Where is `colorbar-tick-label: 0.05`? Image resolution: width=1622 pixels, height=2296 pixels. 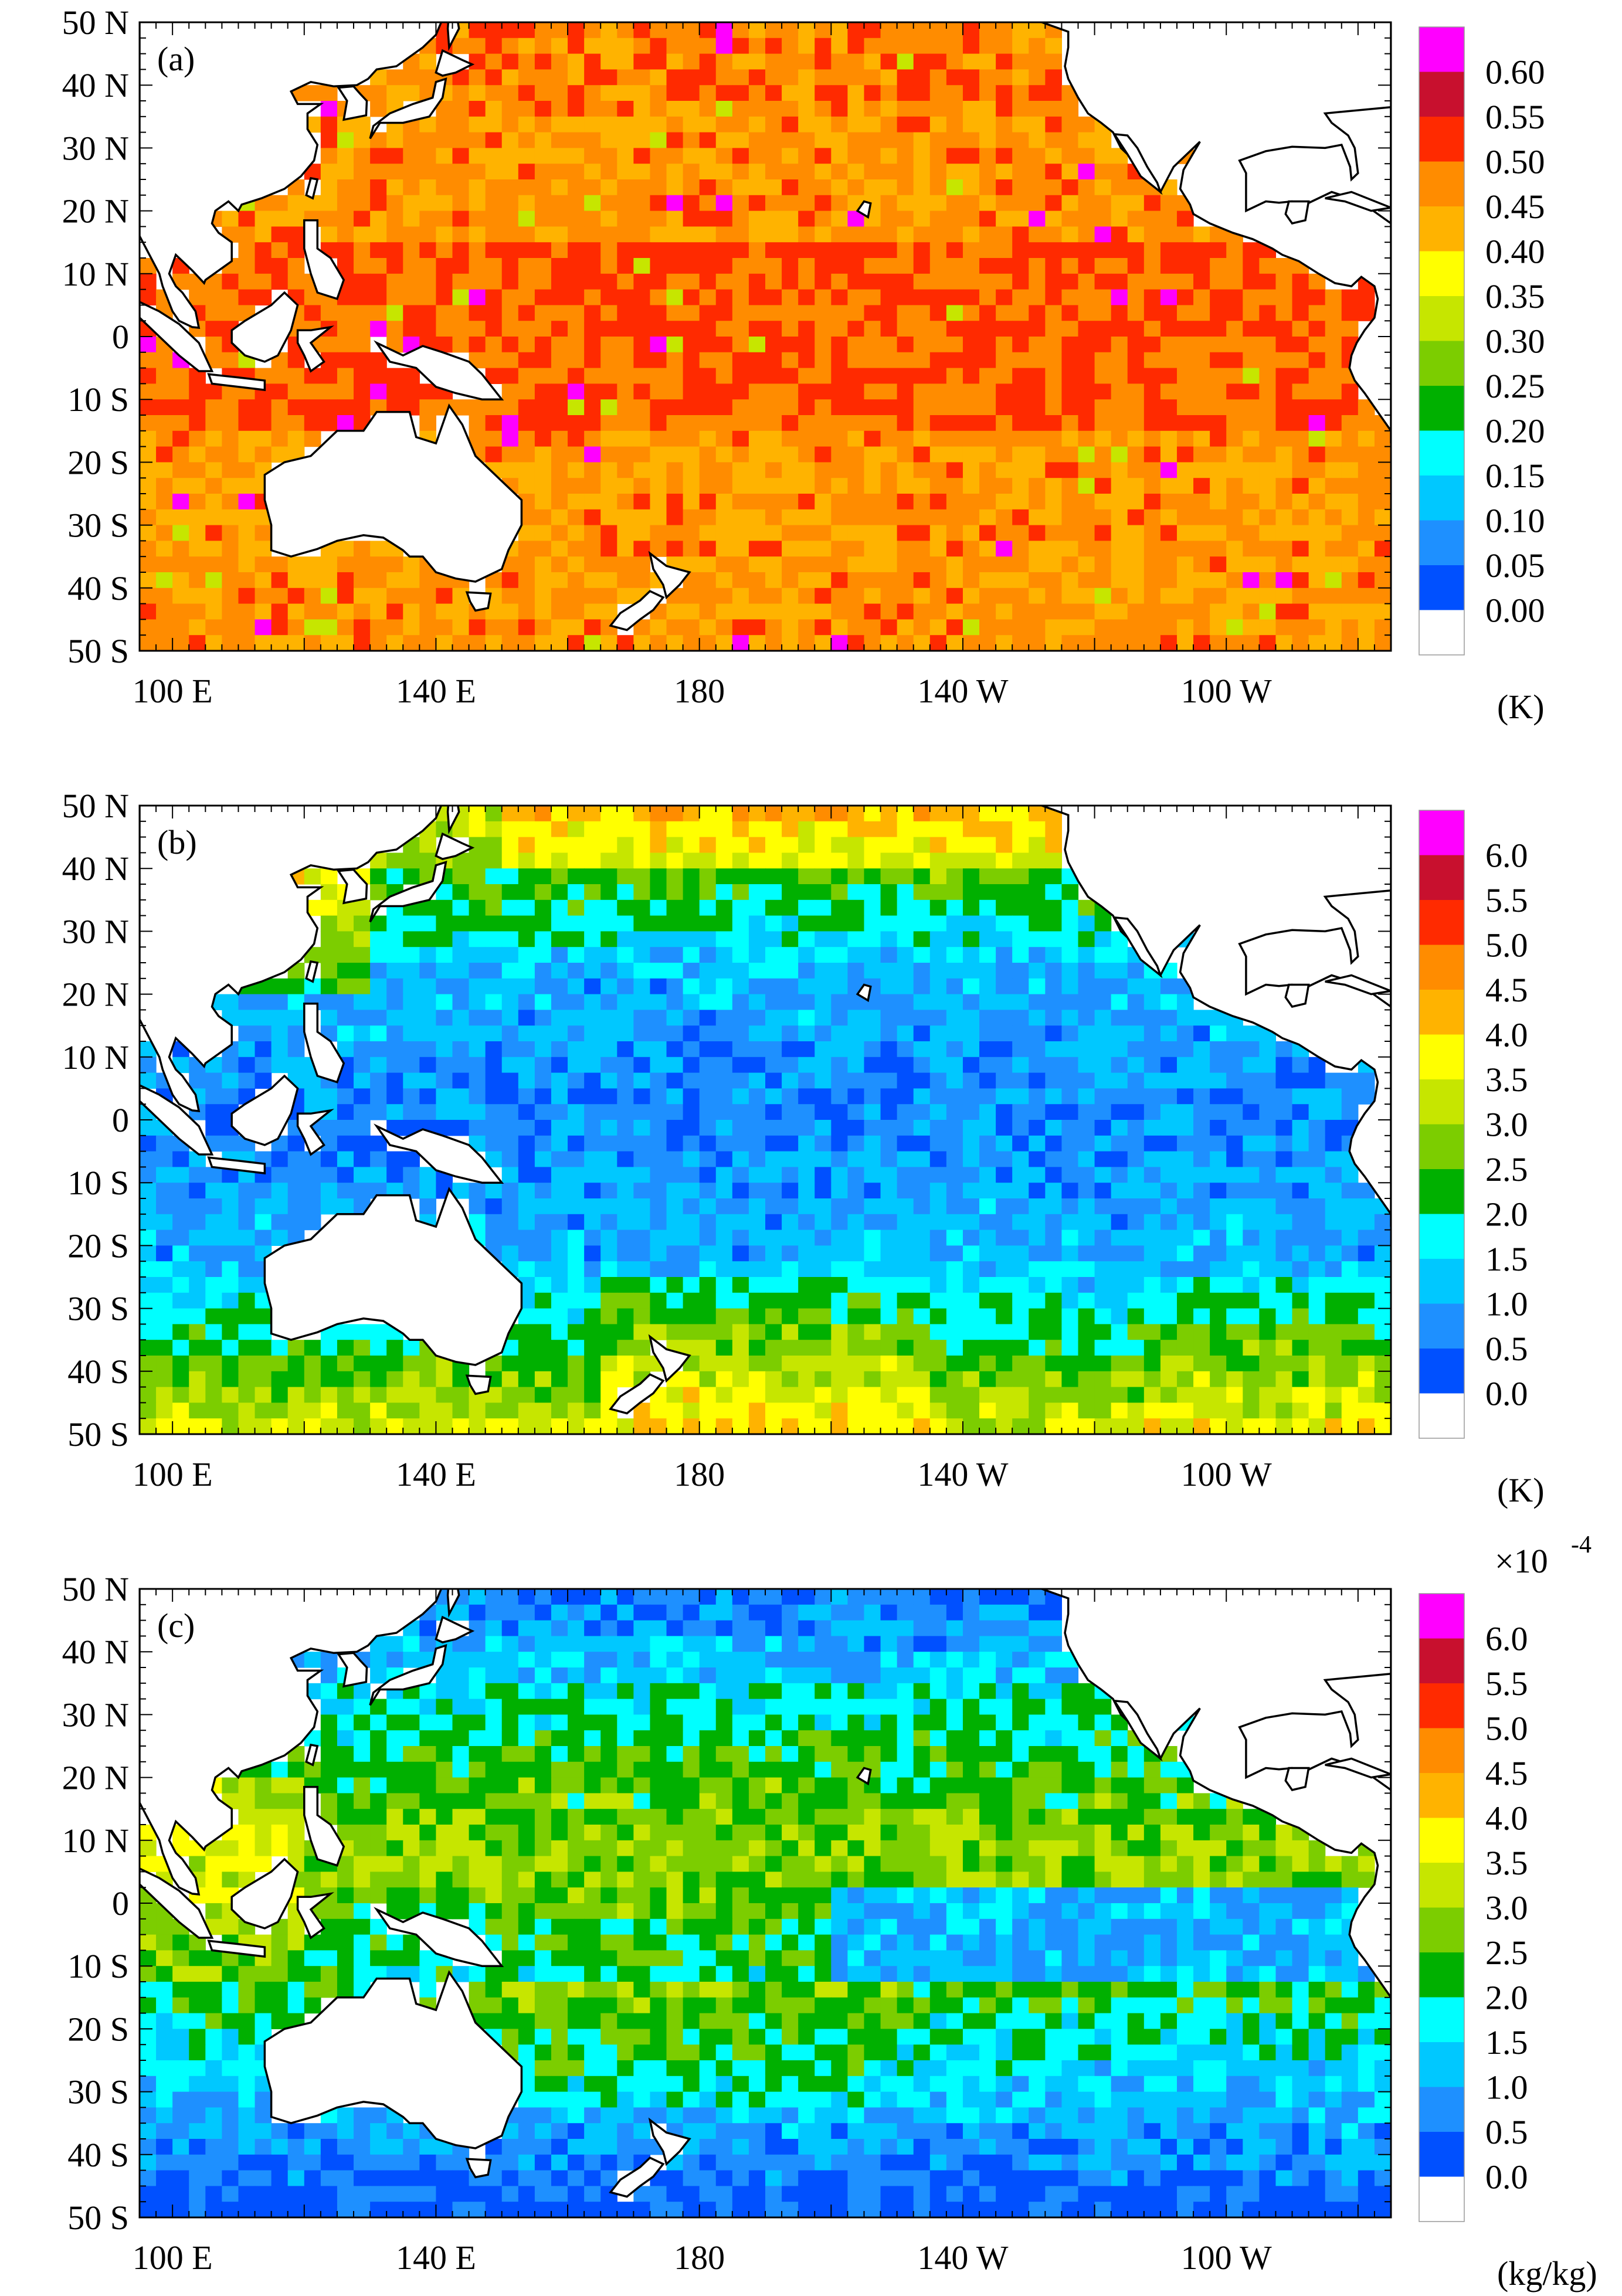
colorbar-tick-label: 0.05 is located at coordinates (1515, 566).